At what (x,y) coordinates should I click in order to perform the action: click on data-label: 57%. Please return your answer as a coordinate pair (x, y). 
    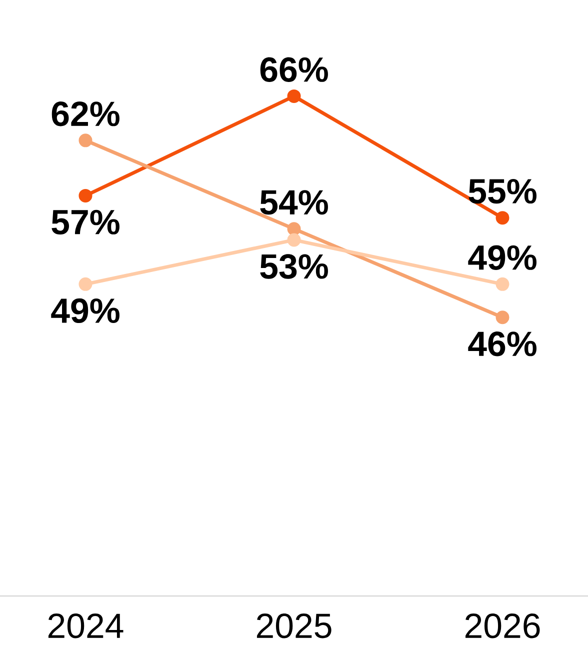
    Looking at the image, I should click on (86, 222).